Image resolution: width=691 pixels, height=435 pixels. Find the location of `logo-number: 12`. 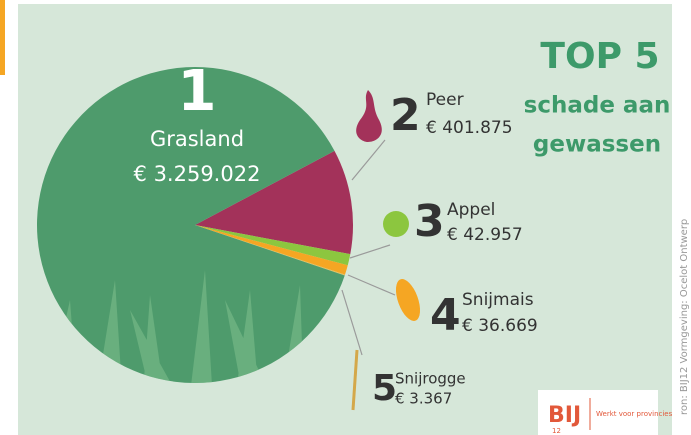

logo-number: 12 is located at coordinates (556, 431).